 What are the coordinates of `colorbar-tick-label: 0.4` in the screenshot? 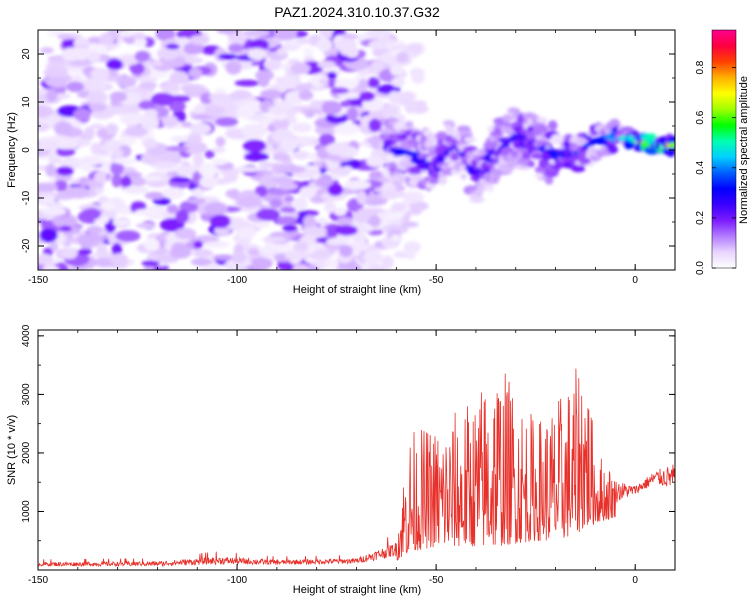 It's located at (700, 167).